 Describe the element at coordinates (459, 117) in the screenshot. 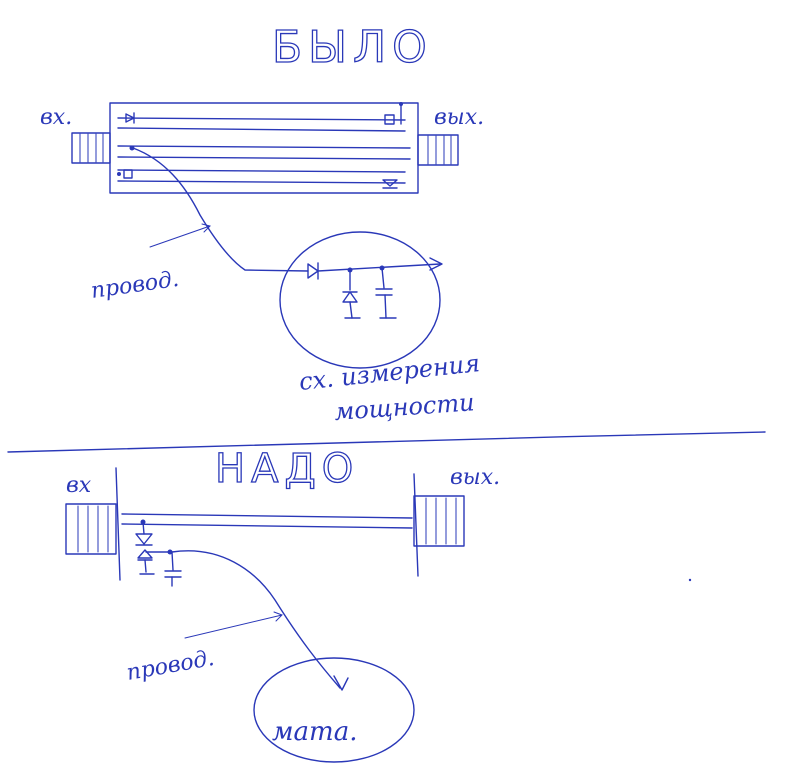

I see `before-output-label: вых.` at that location.